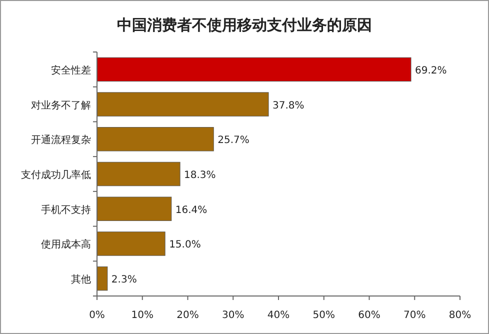  I want to click on y-tick-label: 其他, so click(81, 280).